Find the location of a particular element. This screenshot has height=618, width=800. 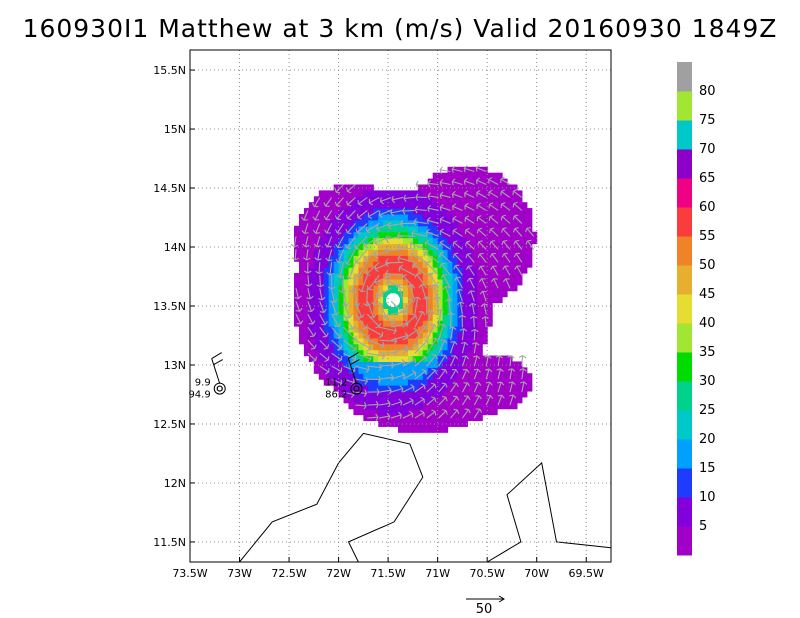

y-tick-label: 15N is located at coordinates (175, 129).